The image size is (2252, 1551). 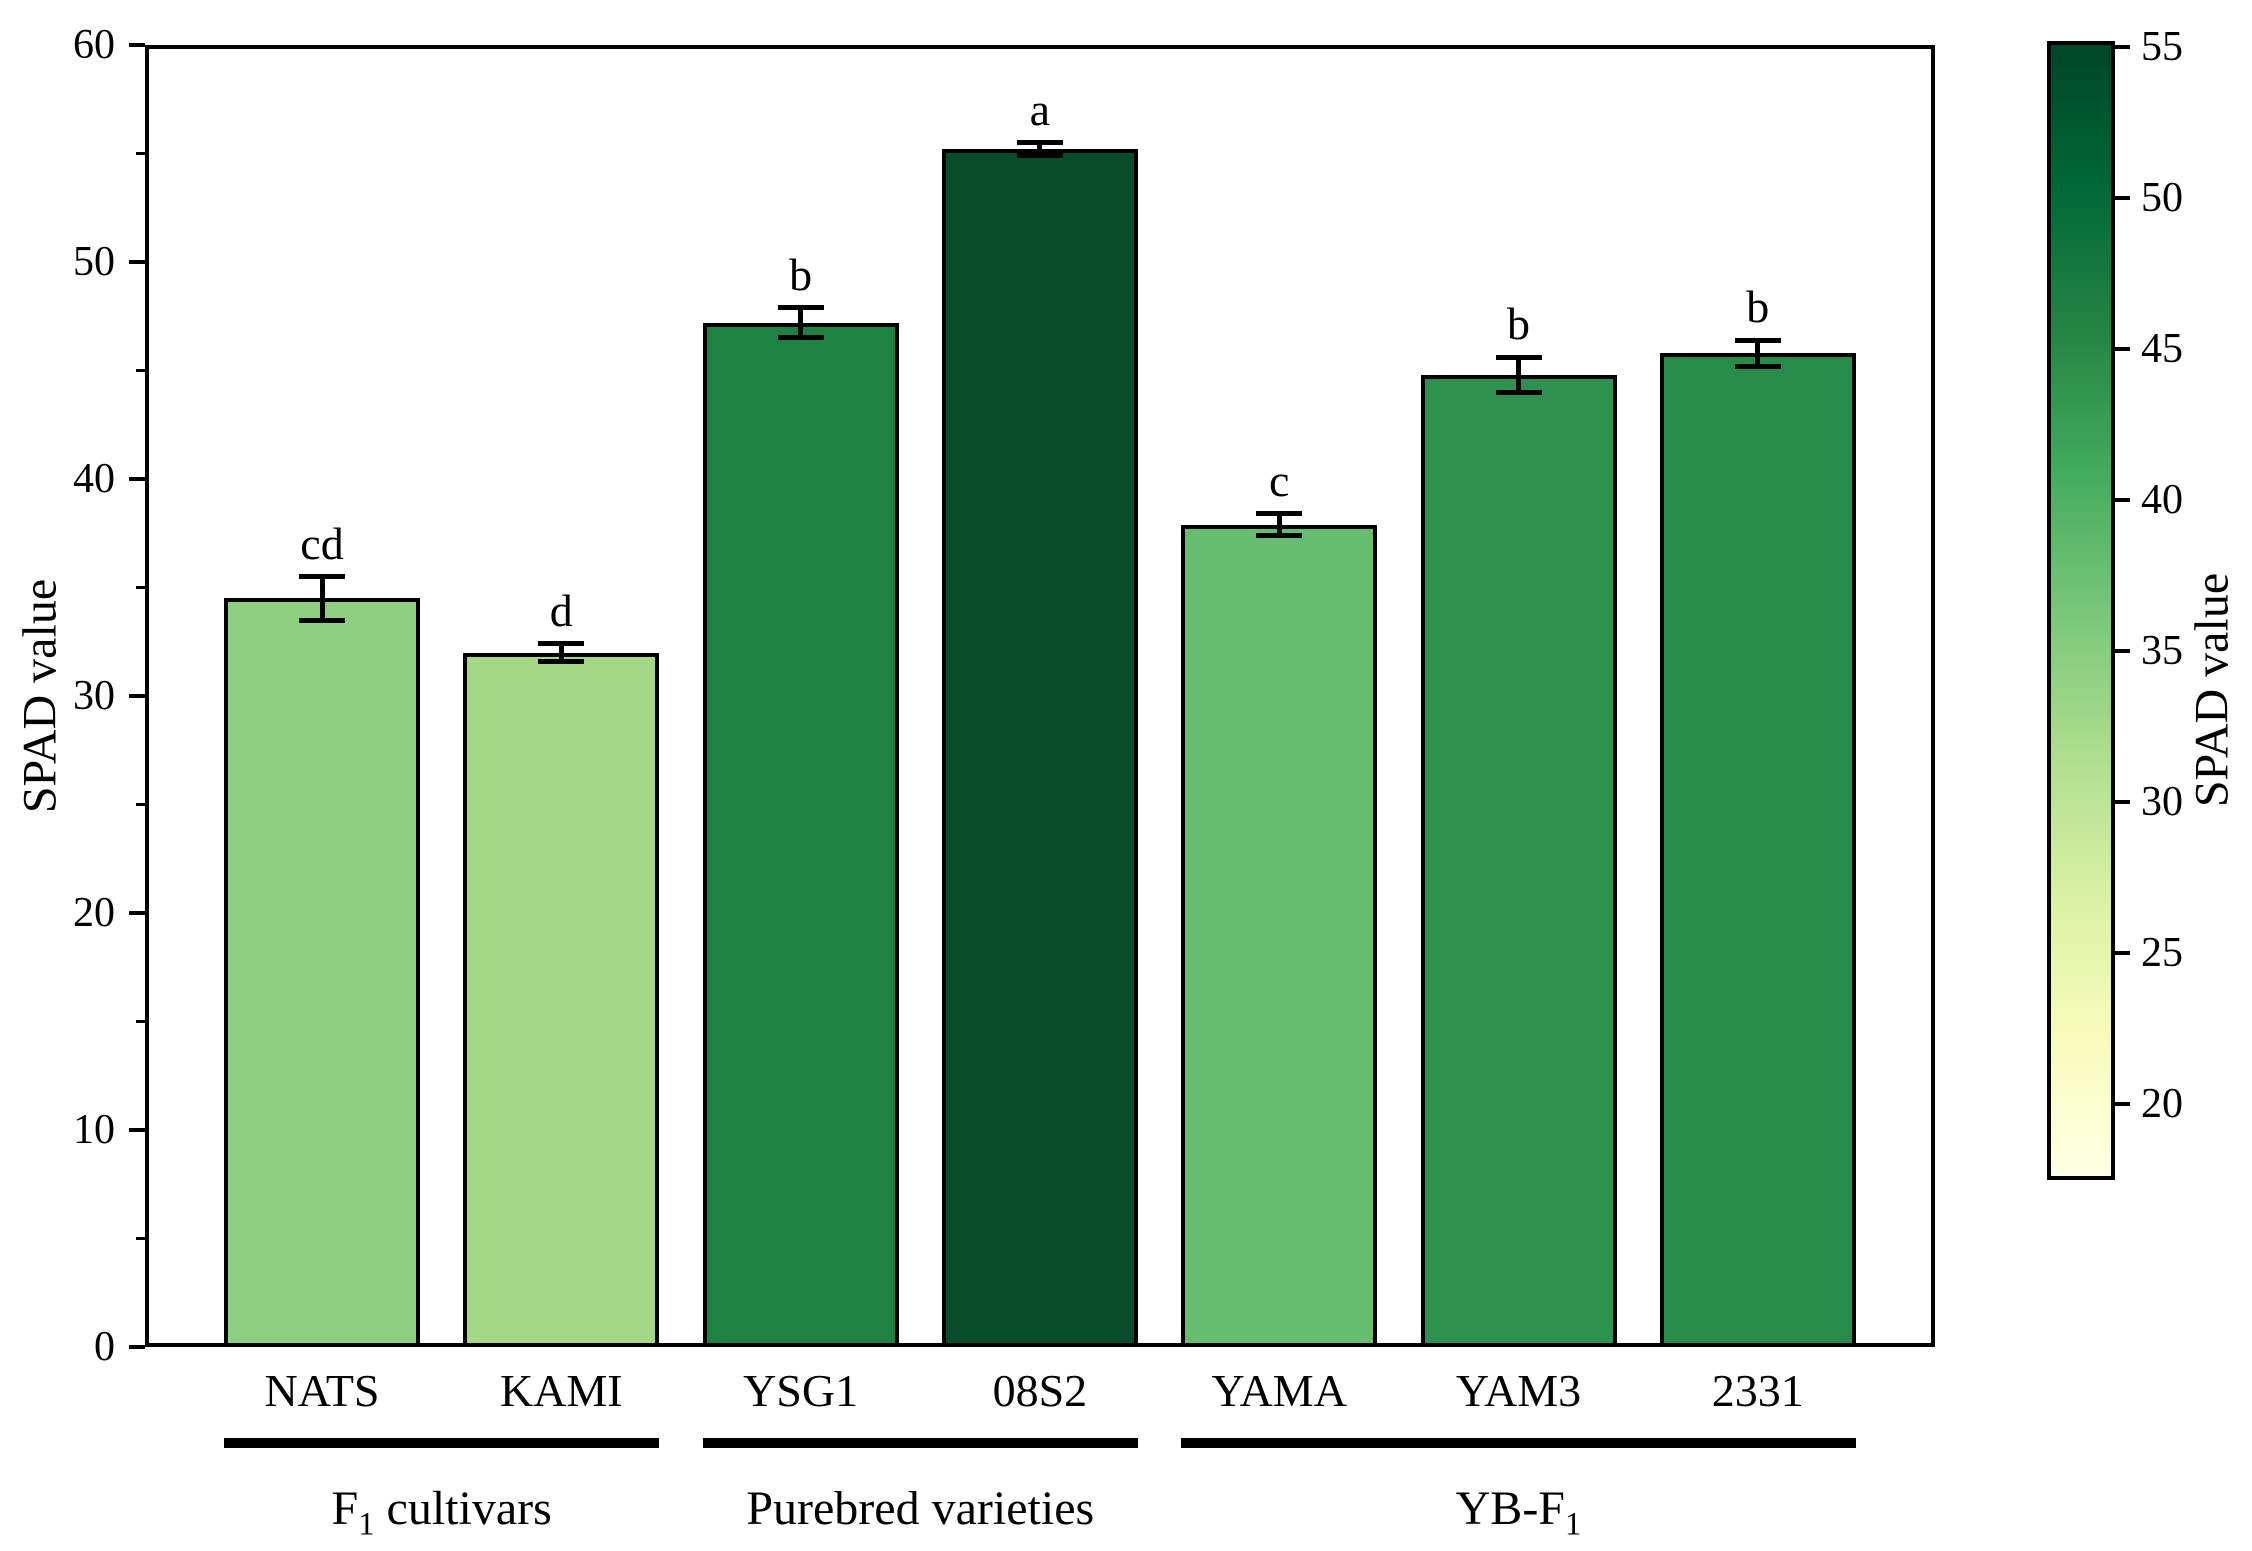 What do you see at coordinates (561, 999) in the screenshot?
I see `bar-kami` at bounding box center [561, 999].